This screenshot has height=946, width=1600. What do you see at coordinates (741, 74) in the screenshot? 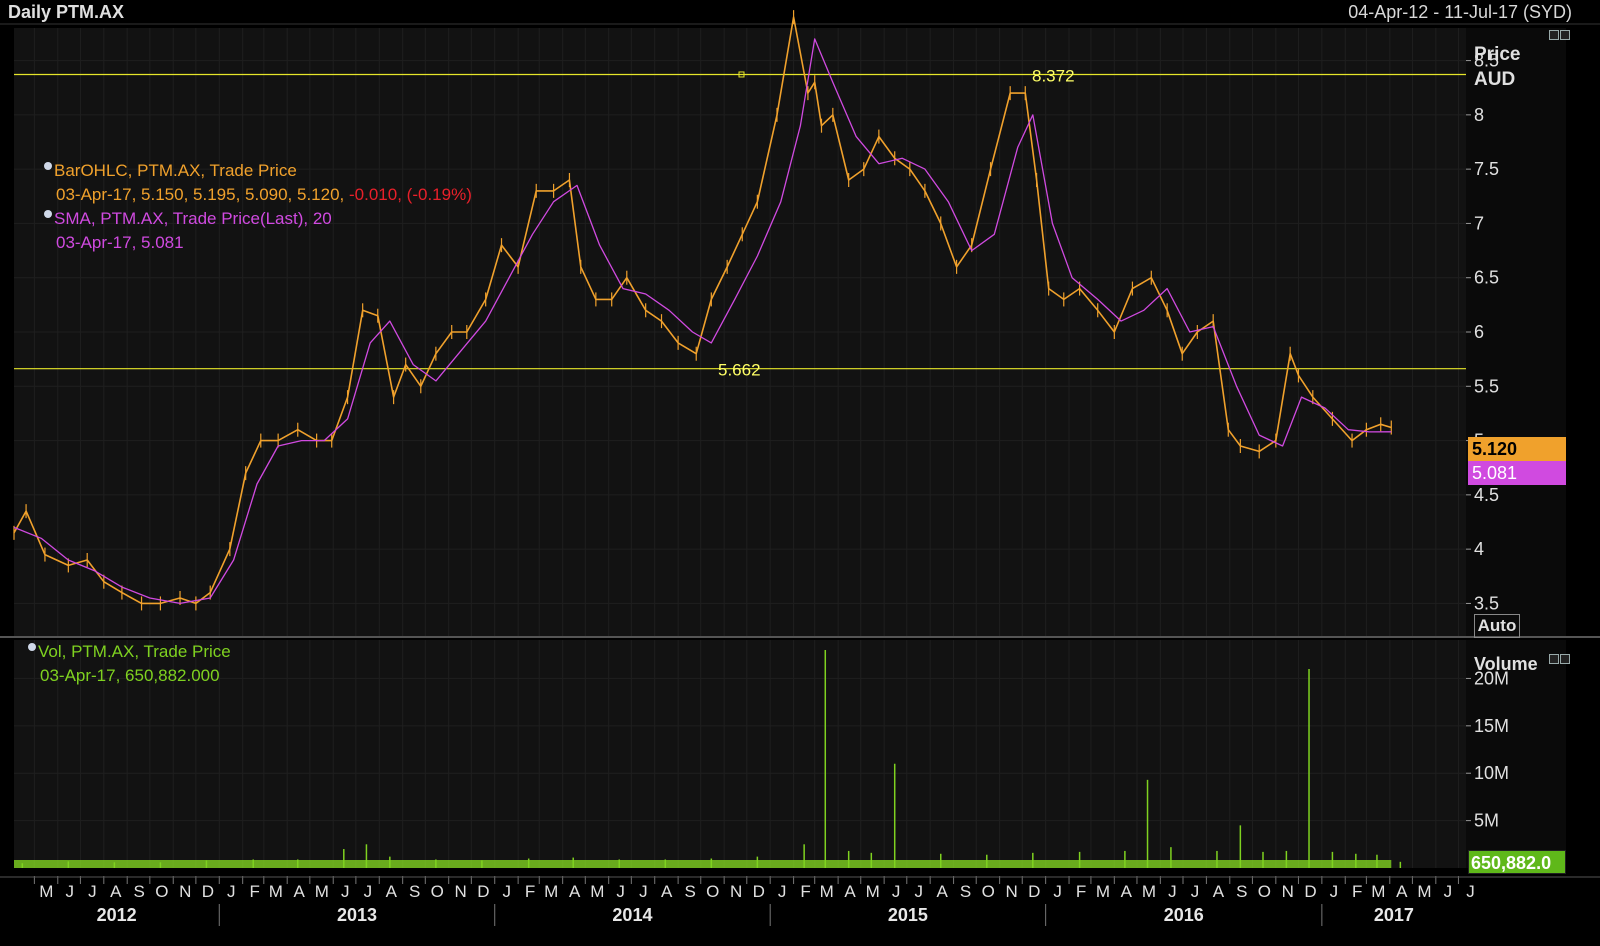
I see `line-handle` at bounding box center [741, 74].